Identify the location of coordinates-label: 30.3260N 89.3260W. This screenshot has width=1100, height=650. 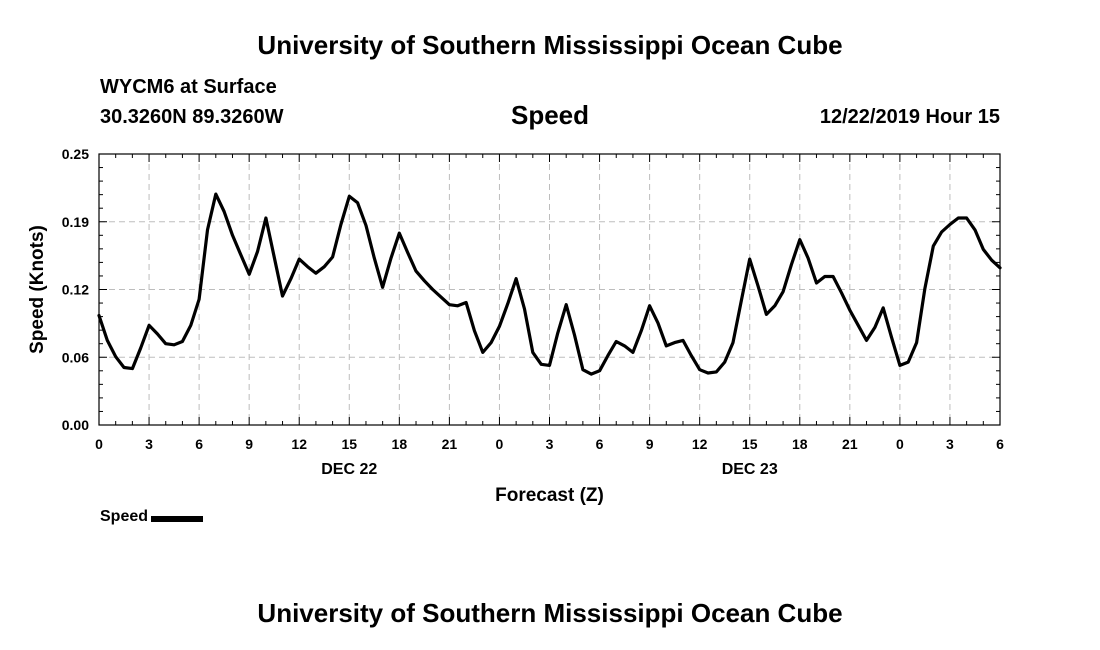
(192, 117).